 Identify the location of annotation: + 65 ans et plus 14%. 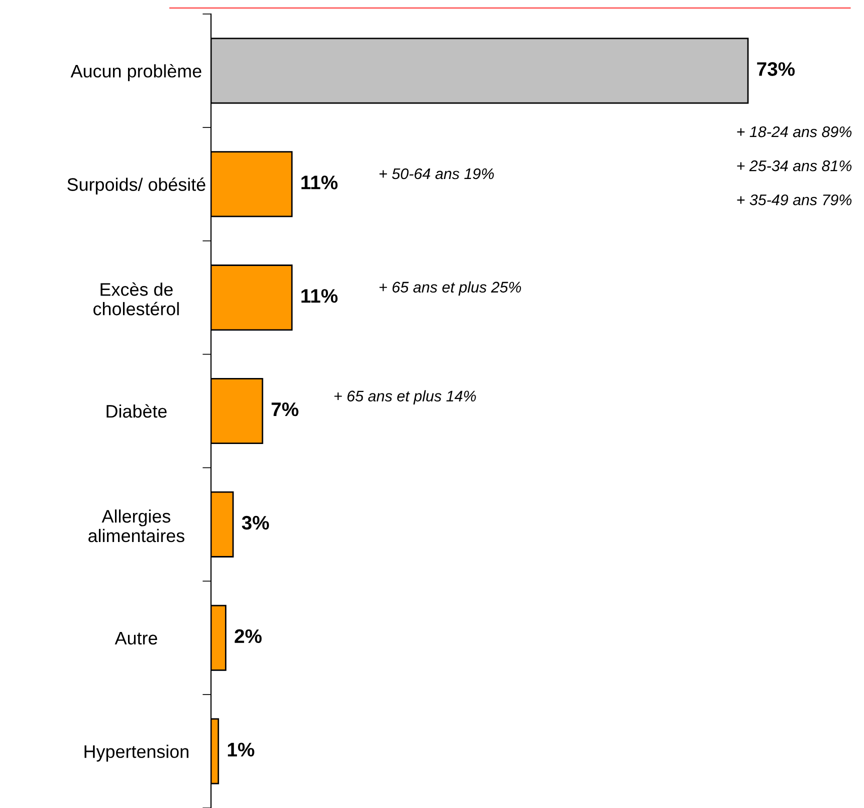
(405, 397).